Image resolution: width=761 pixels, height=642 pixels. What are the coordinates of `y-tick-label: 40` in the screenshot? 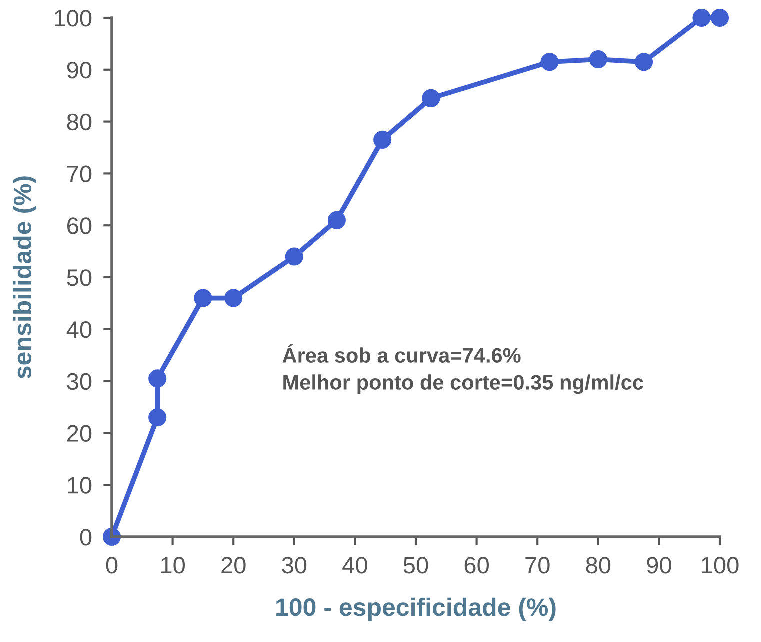 It's located at (79, 329).